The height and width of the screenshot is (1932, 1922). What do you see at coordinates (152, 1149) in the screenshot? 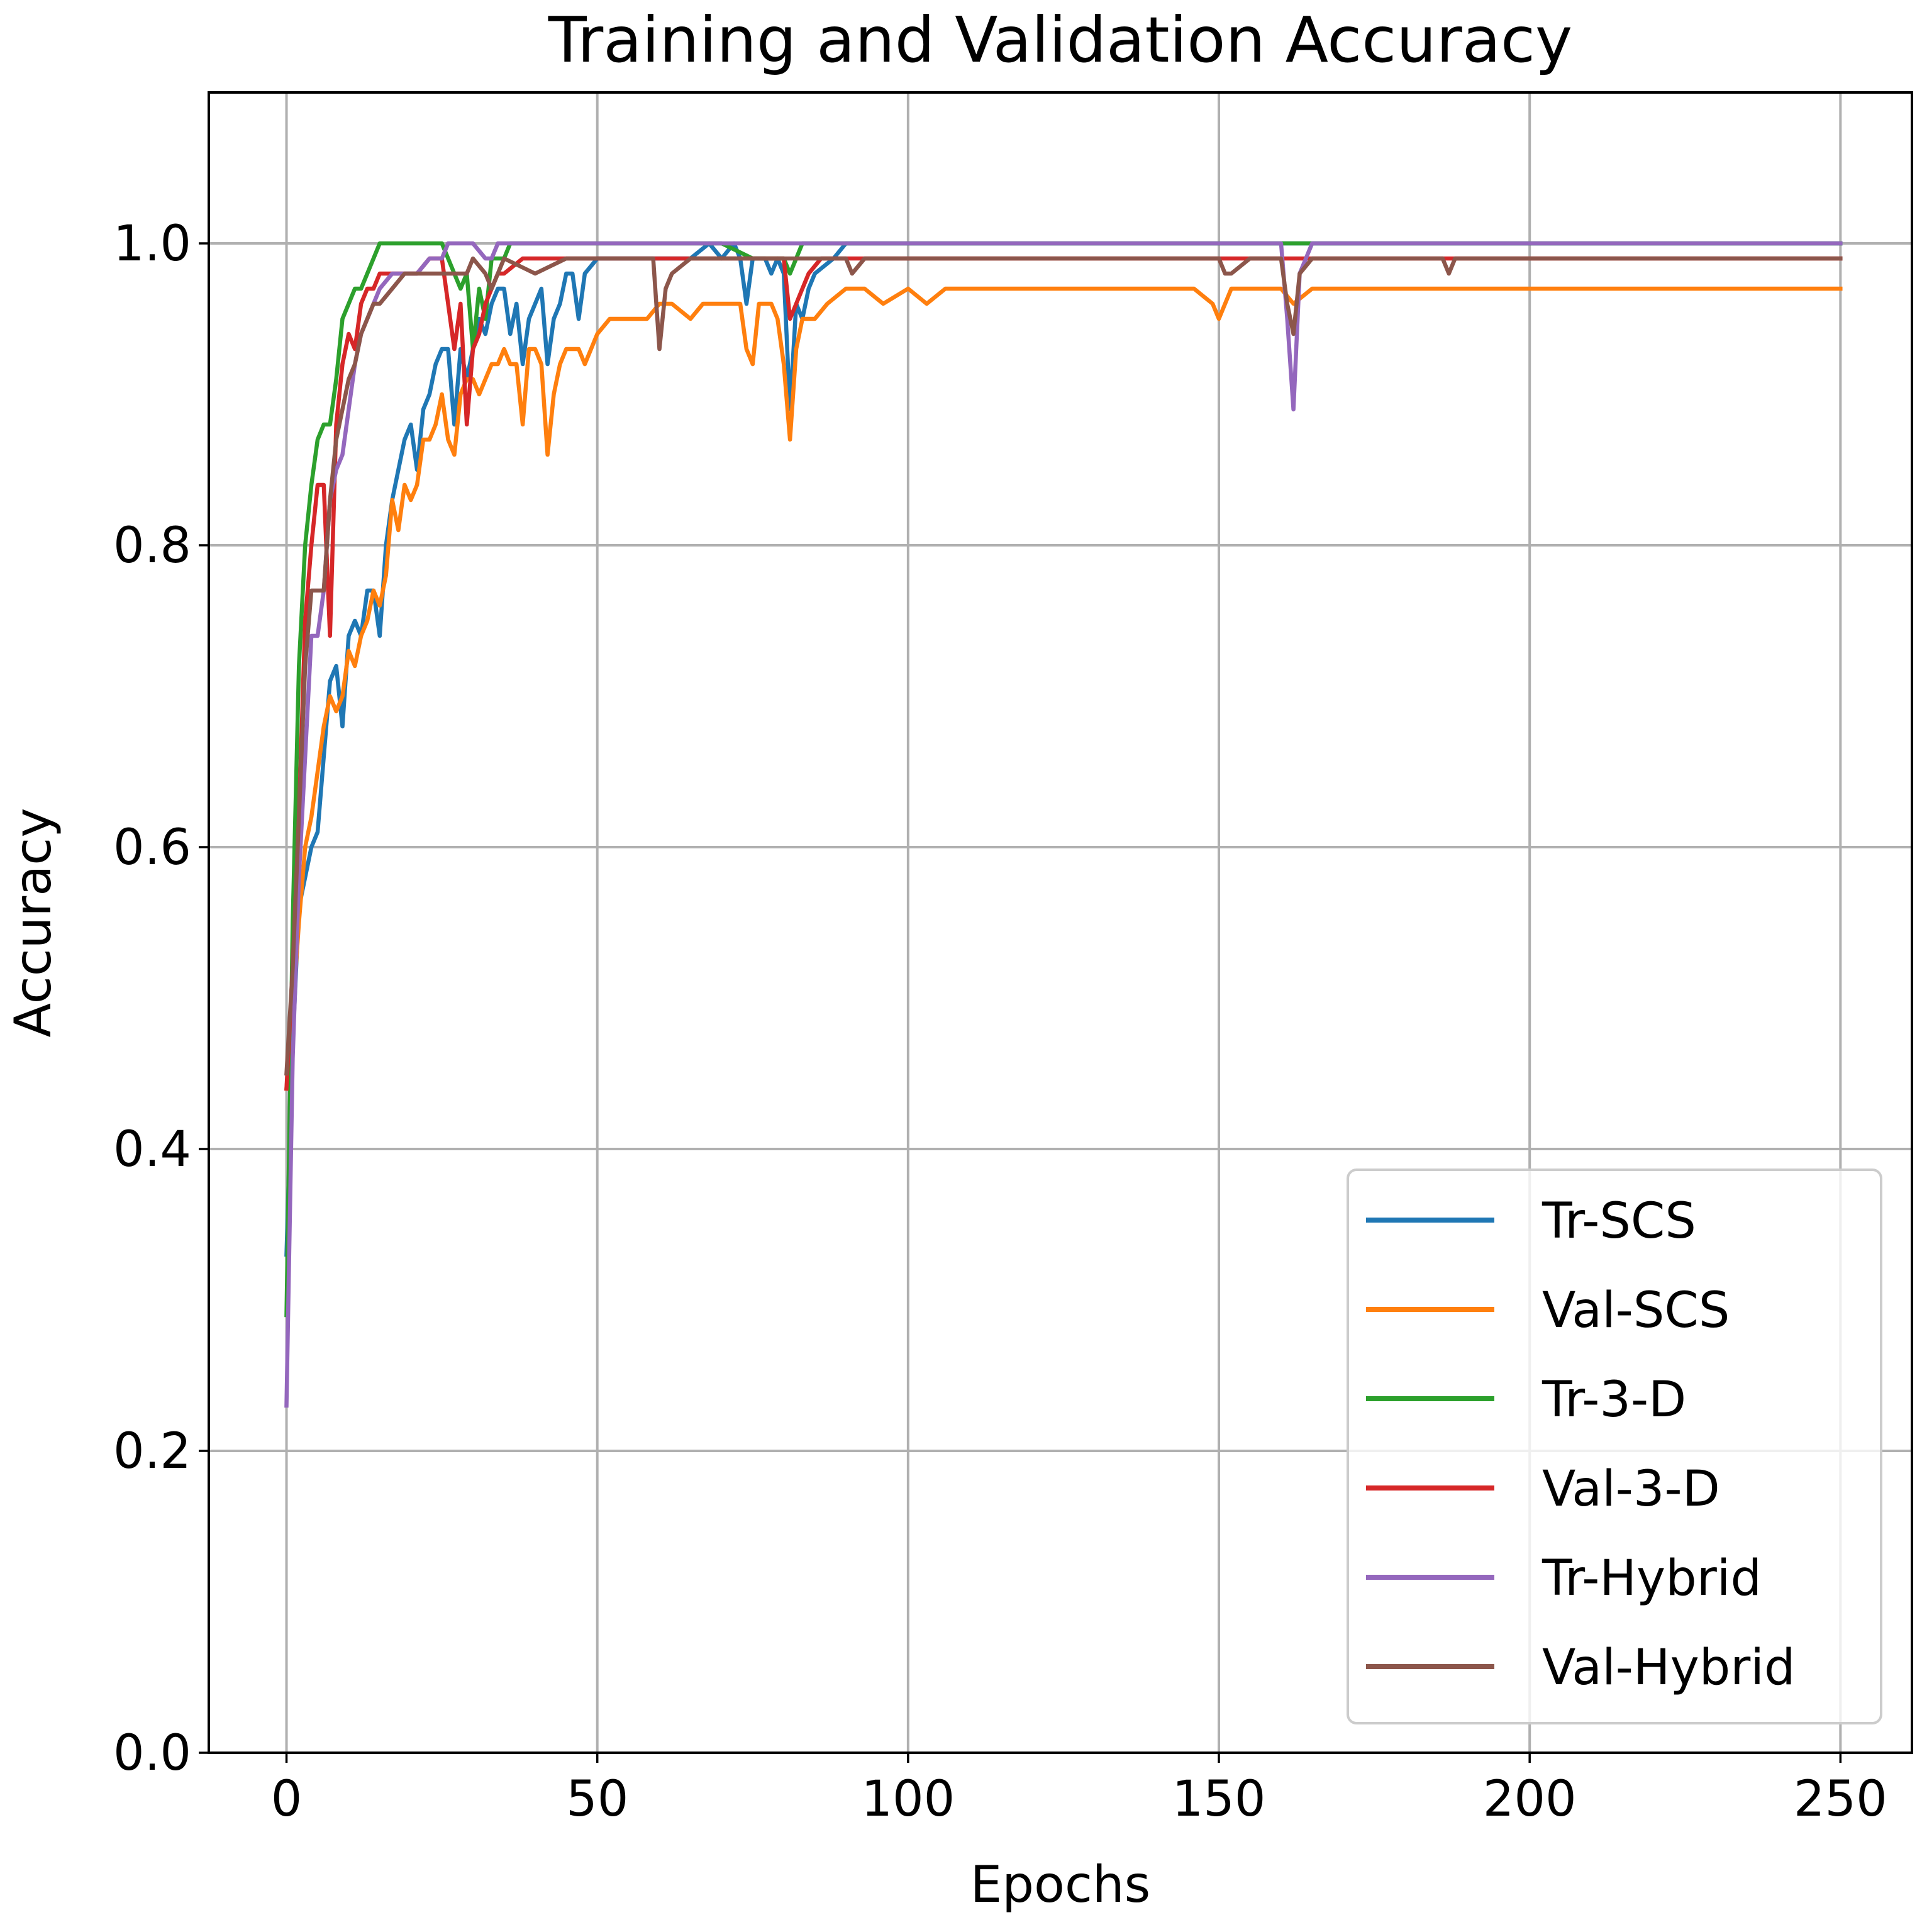
I see `y-tick-label: 0.4` at bounding box center [152, 1149].